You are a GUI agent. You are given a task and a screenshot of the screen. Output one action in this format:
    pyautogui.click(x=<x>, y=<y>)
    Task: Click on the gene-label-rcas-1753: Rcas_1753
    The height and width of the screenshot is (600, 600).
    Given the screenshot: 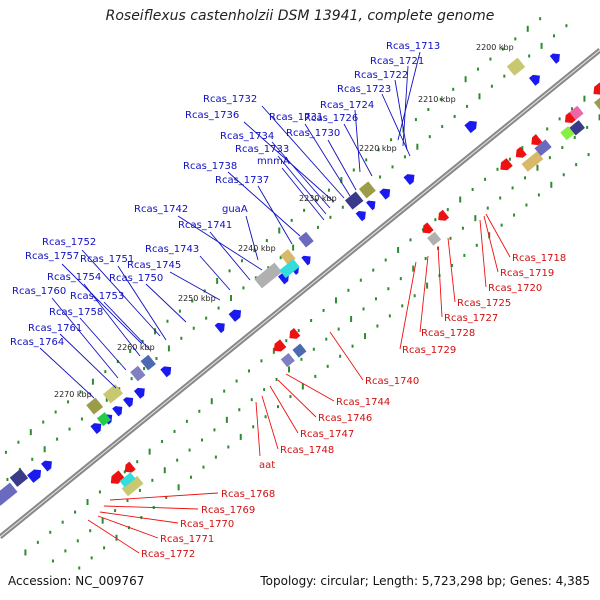 What is the action you would take?
    pyautogui.click(x=97, y=296)
    